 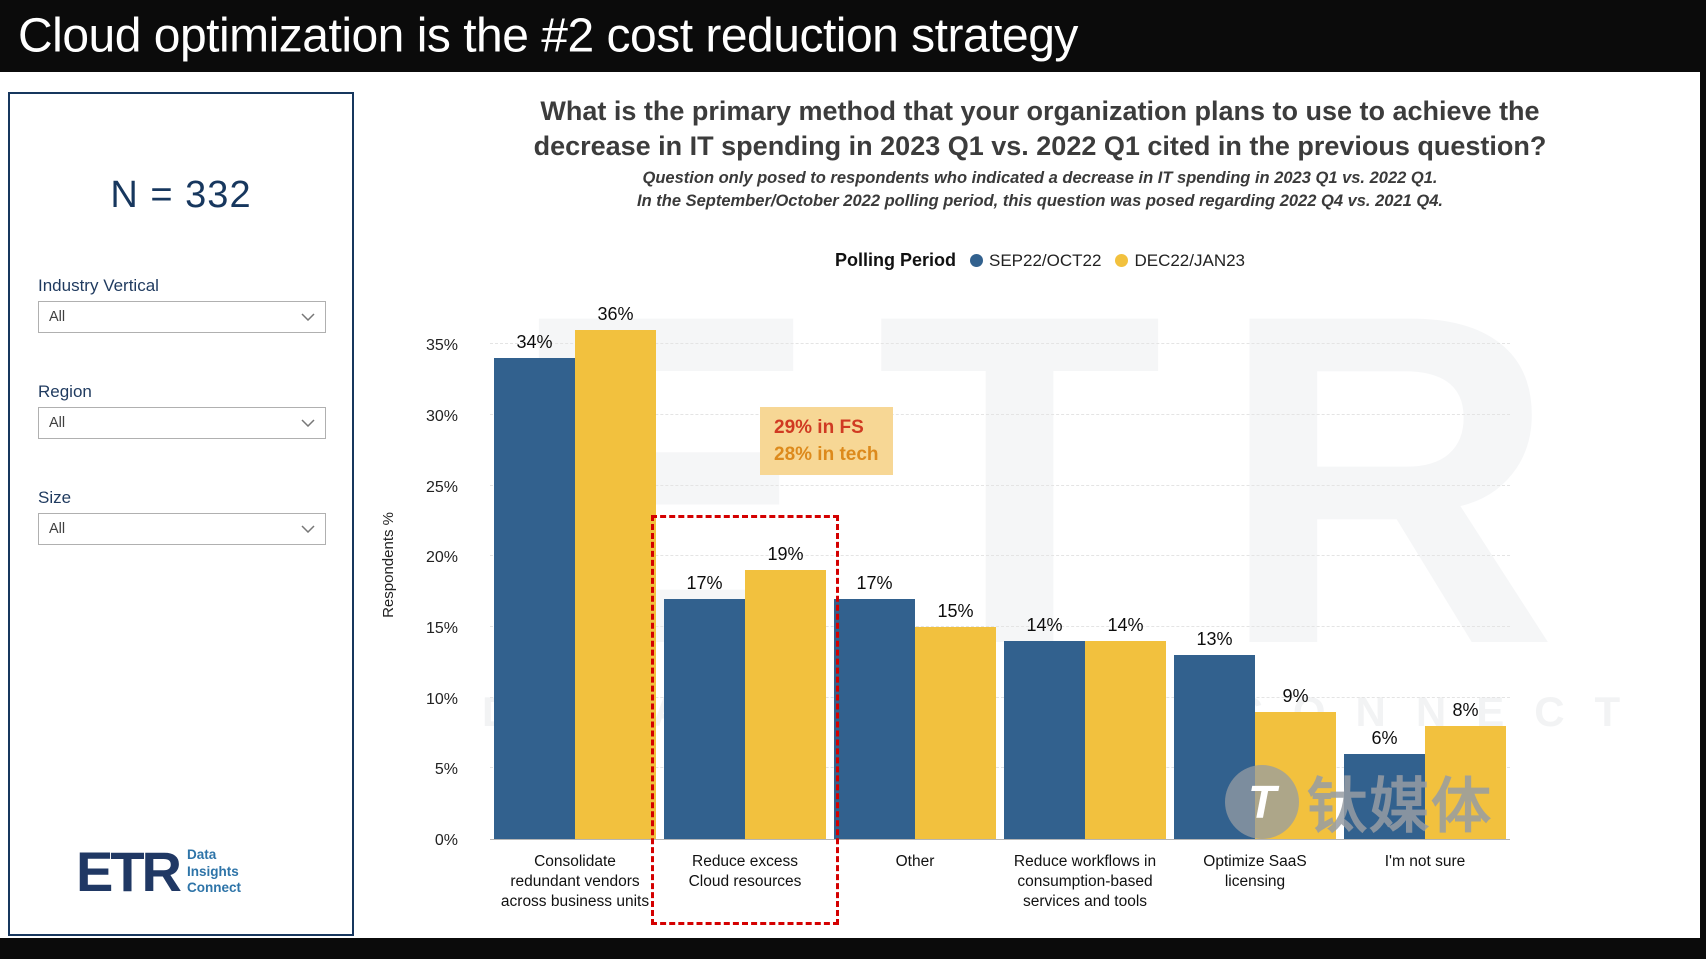 I want to click on etr-logo-tagline: Data Insights Connect, so click(x=214, y=872).